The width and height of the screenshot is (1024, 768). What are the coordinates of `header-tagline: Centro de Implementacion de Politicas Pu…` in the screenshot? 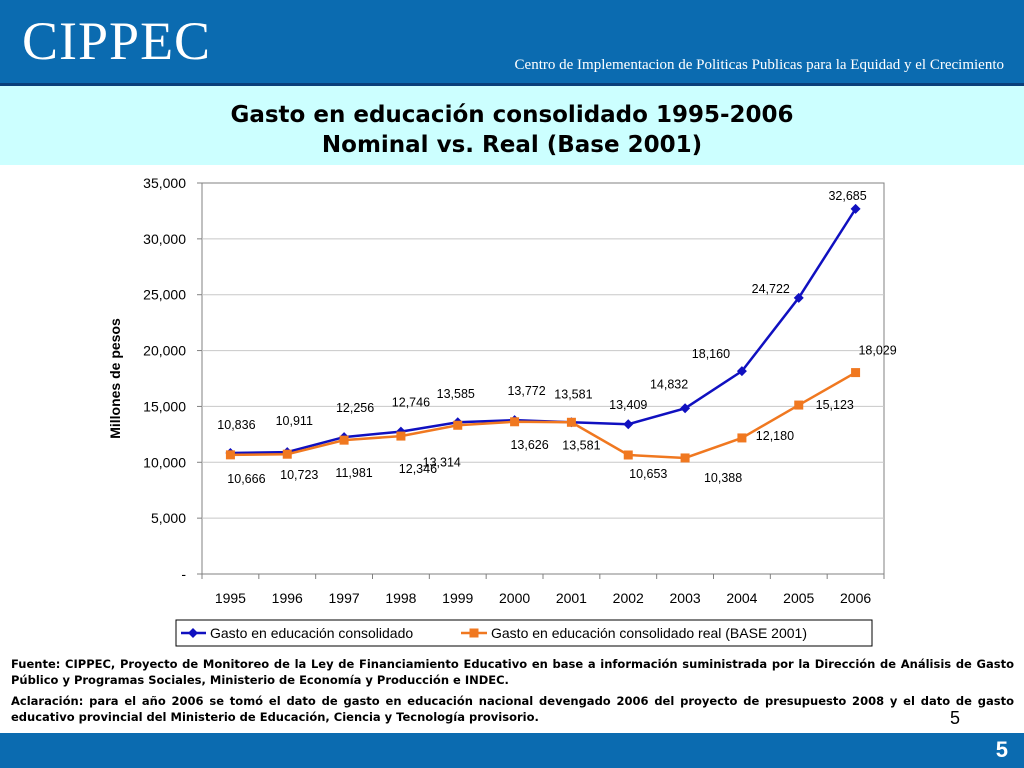 It's located at (759, 65).